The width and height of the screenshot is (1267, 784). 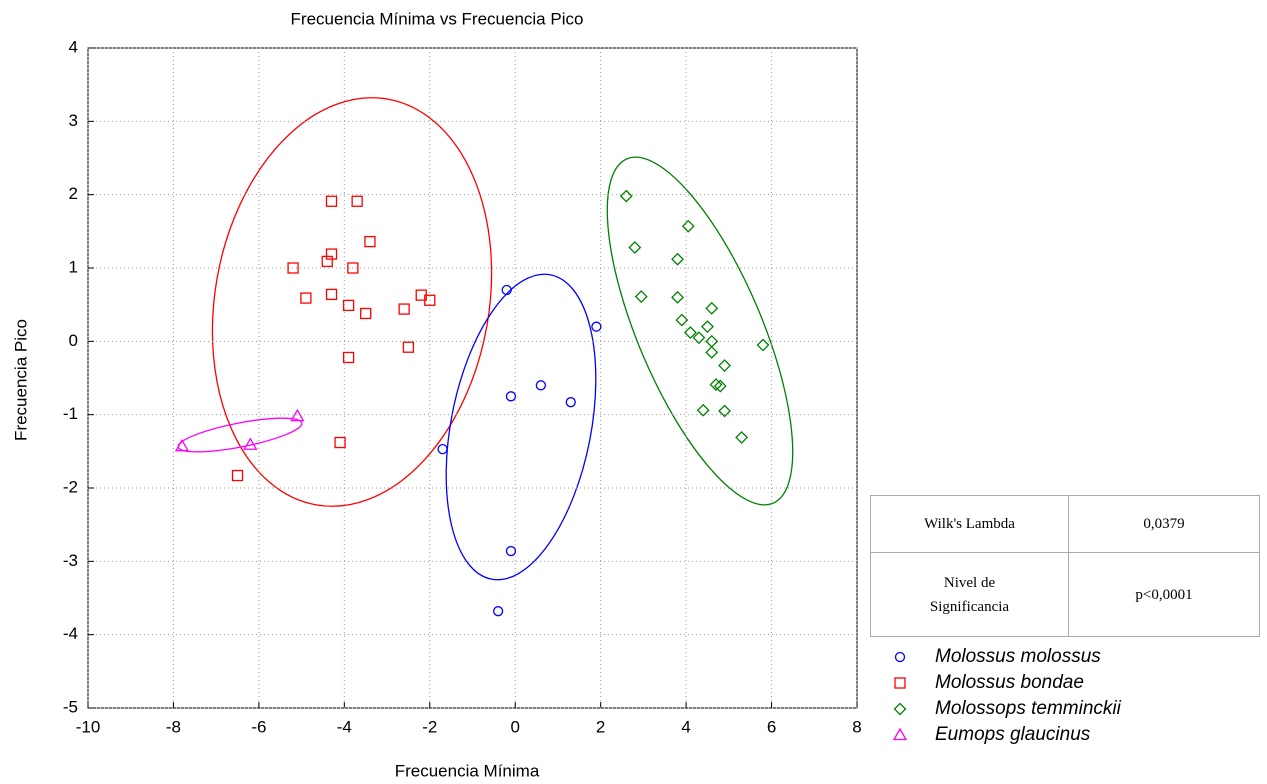 What do you see at coordinates (437, 18) in the screenshot?
I see `chart-title: Frecuencia Mínima vs Frecuencia Pico` at bounding box center [437, 18].